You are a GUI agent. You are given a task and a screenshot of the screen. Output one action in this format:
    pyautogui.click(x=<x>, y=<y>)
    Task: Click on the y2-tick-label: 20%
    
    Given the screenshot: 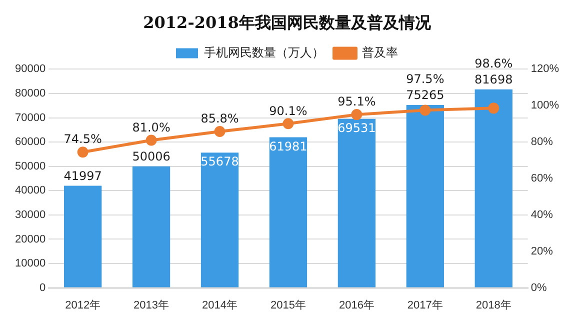 What is the action you would take?
    pyautogui.click(x=542, y=251)
    